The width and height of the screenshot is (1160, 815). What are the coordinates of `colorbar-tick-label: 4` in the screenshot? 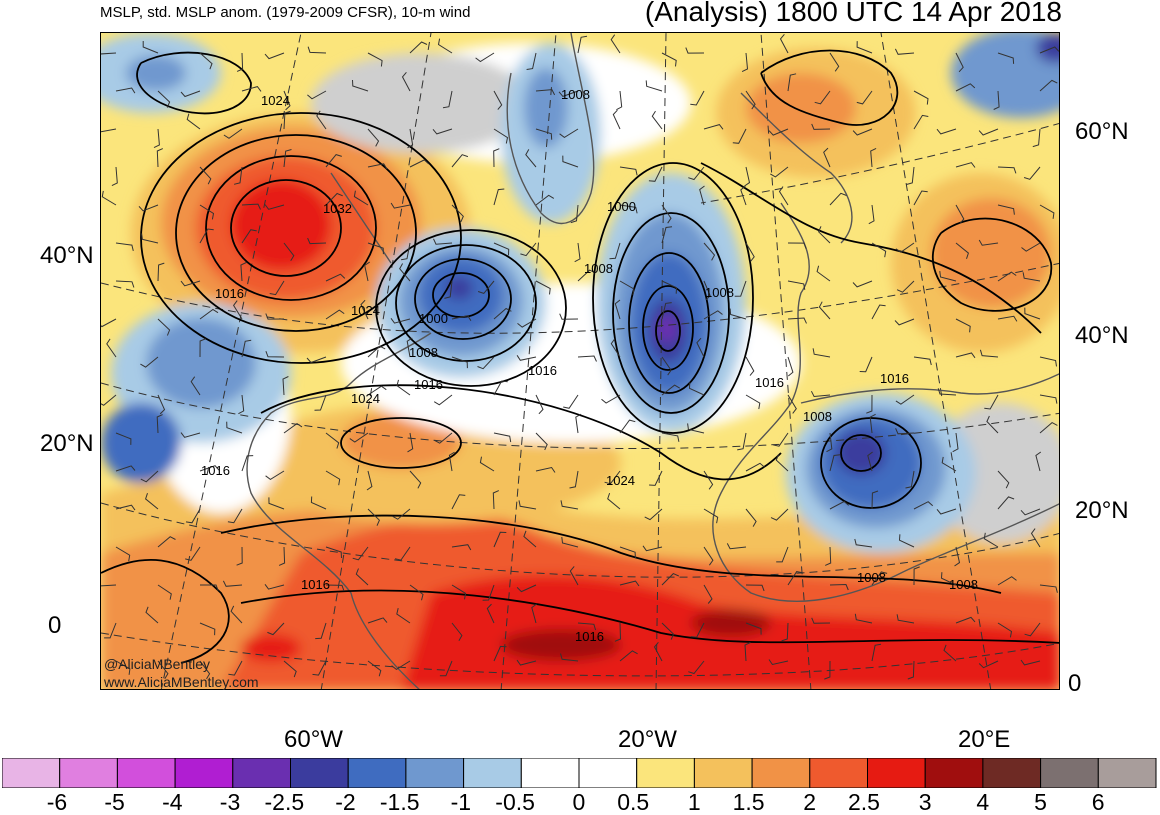 It's located at (983, 802).